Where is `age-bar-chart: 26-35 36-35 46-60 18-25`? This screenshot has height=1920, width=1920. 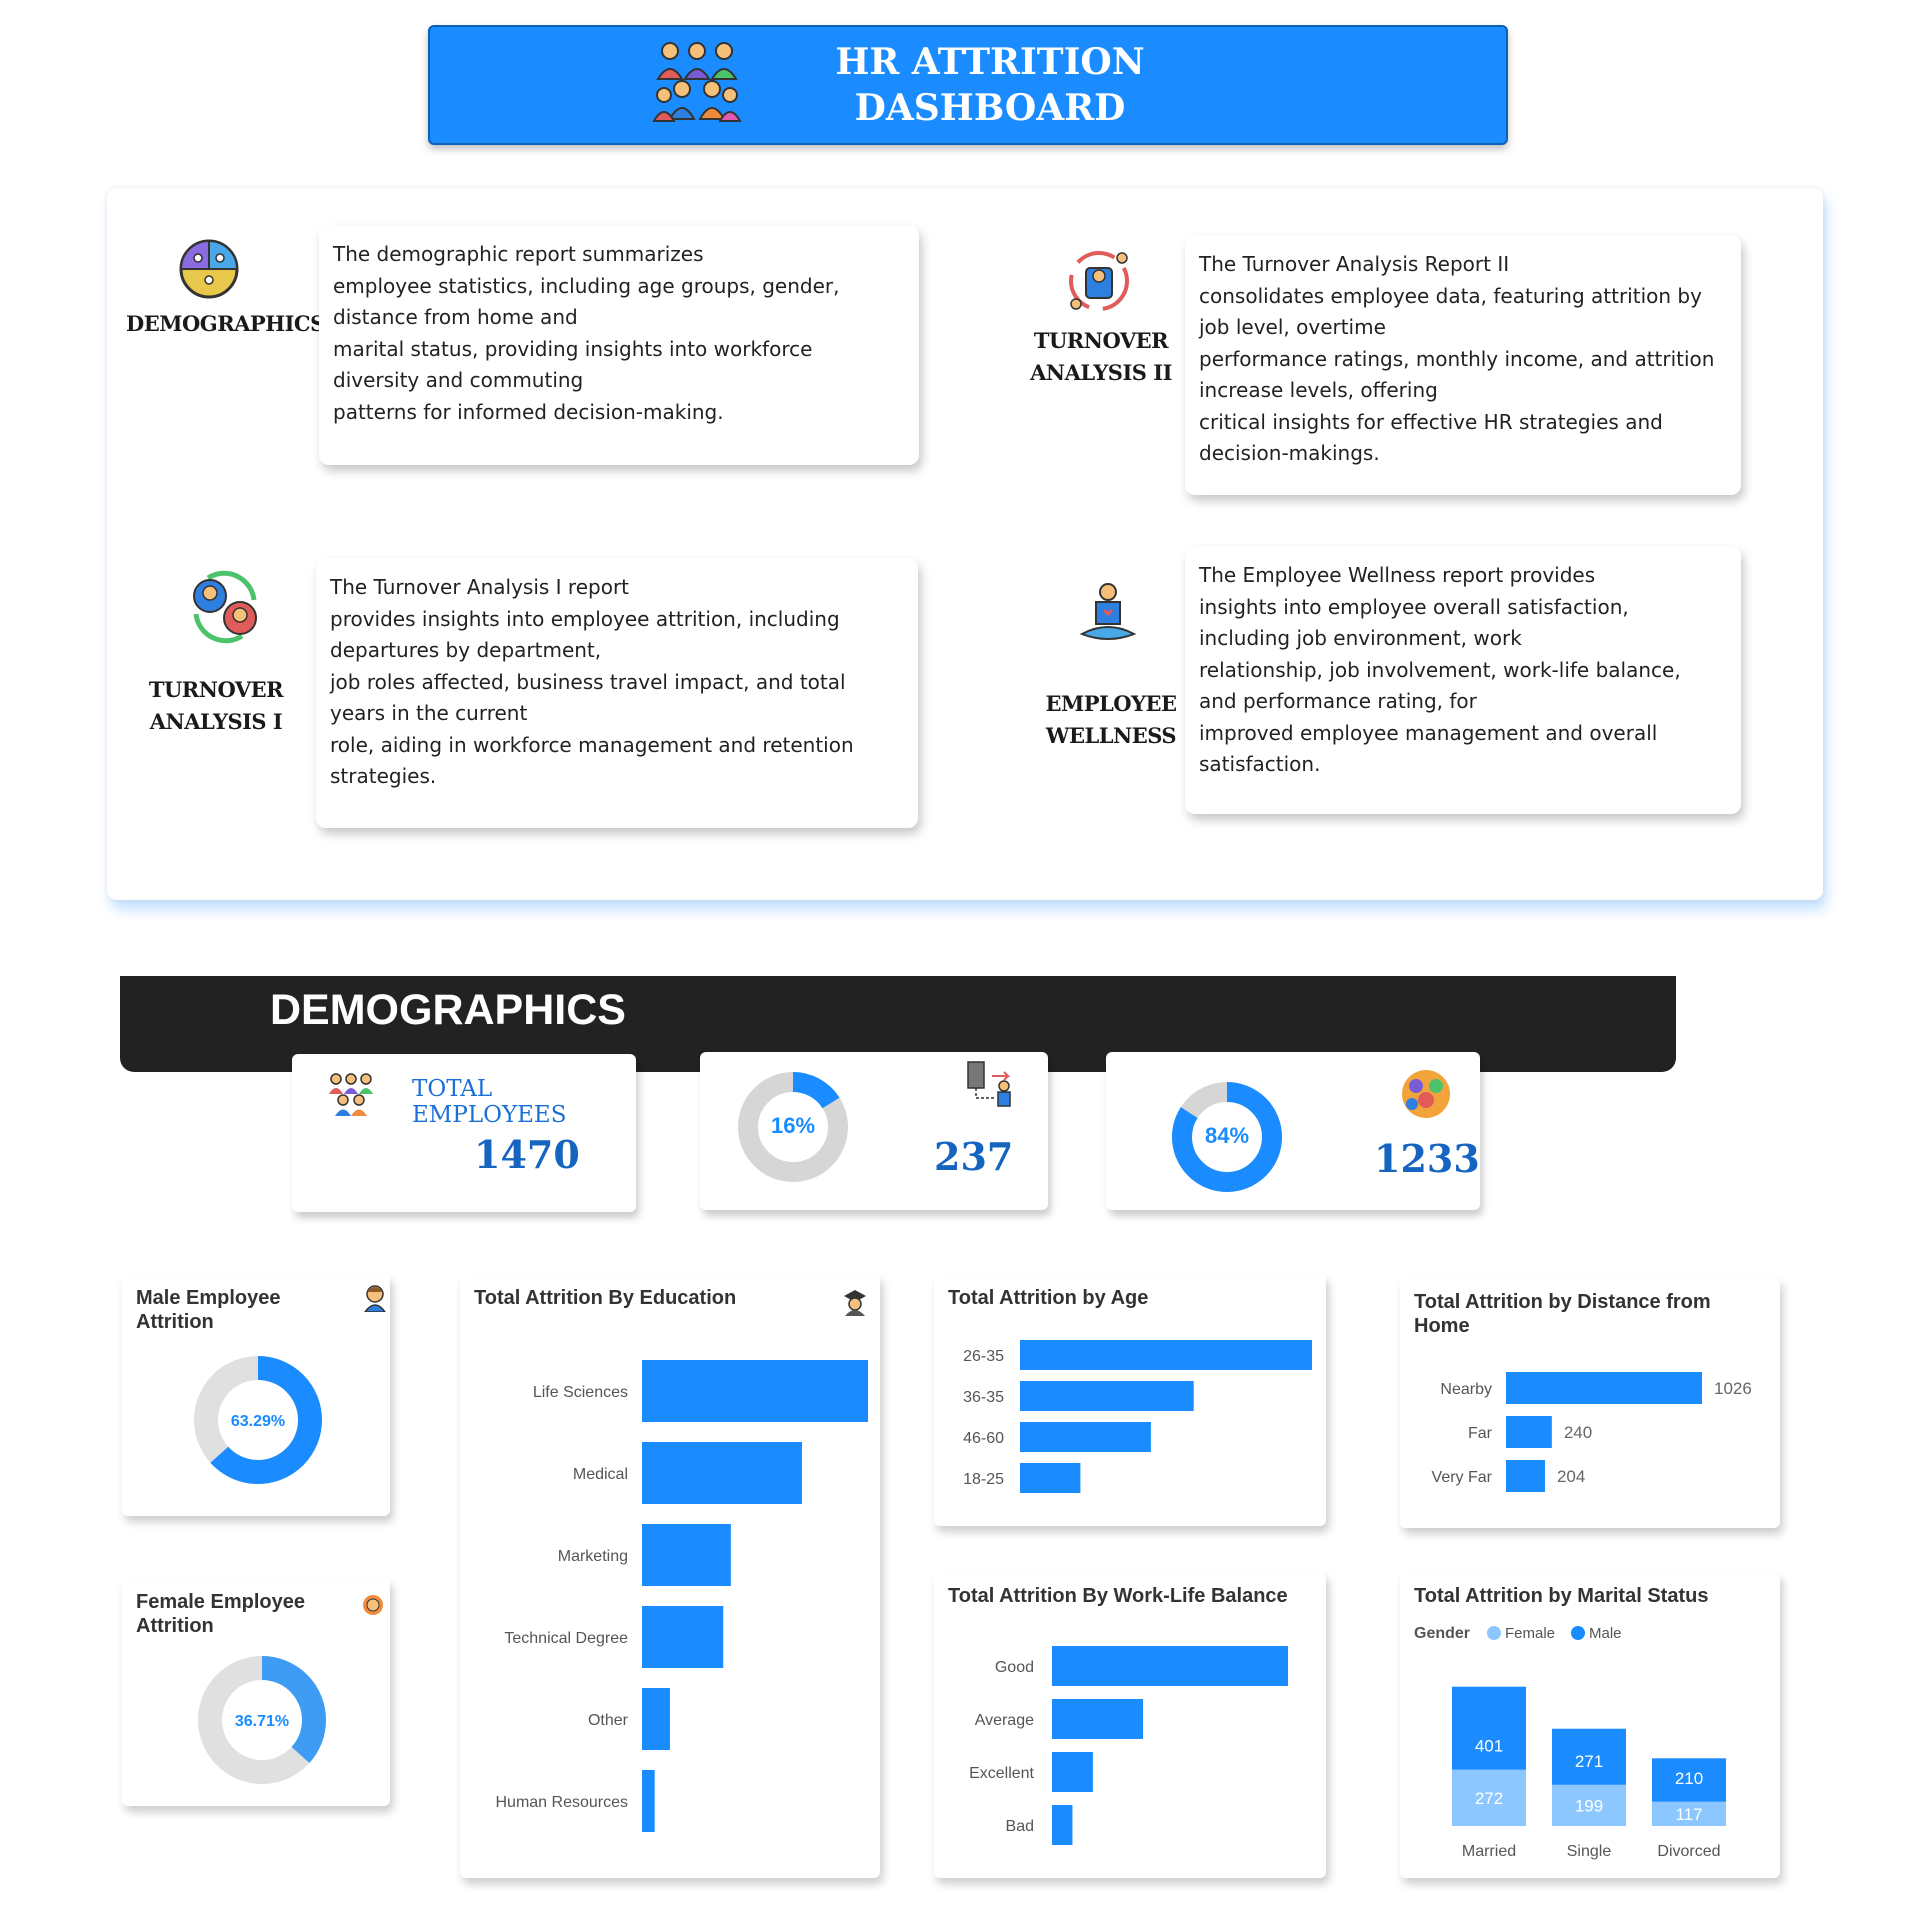 age-bar-chart: 26-35 36-35 46-60 18-25 is located at coordinates (1137, 1416).